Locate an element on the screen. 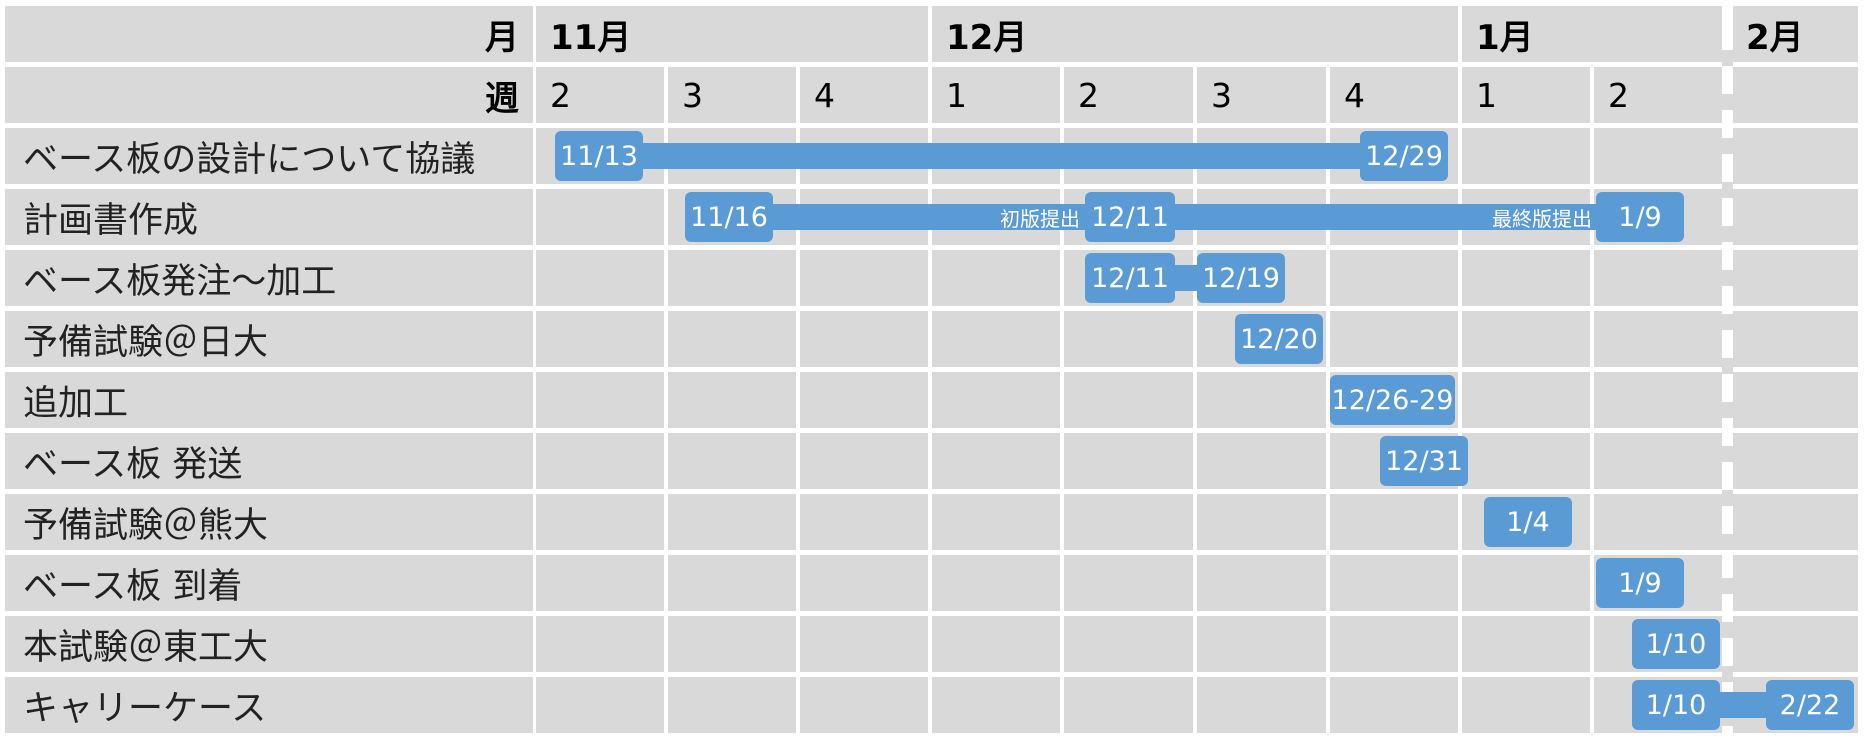 This screenshot has width=1866, height=750. week-cell: 1 is located at coordinates (1526, 95).